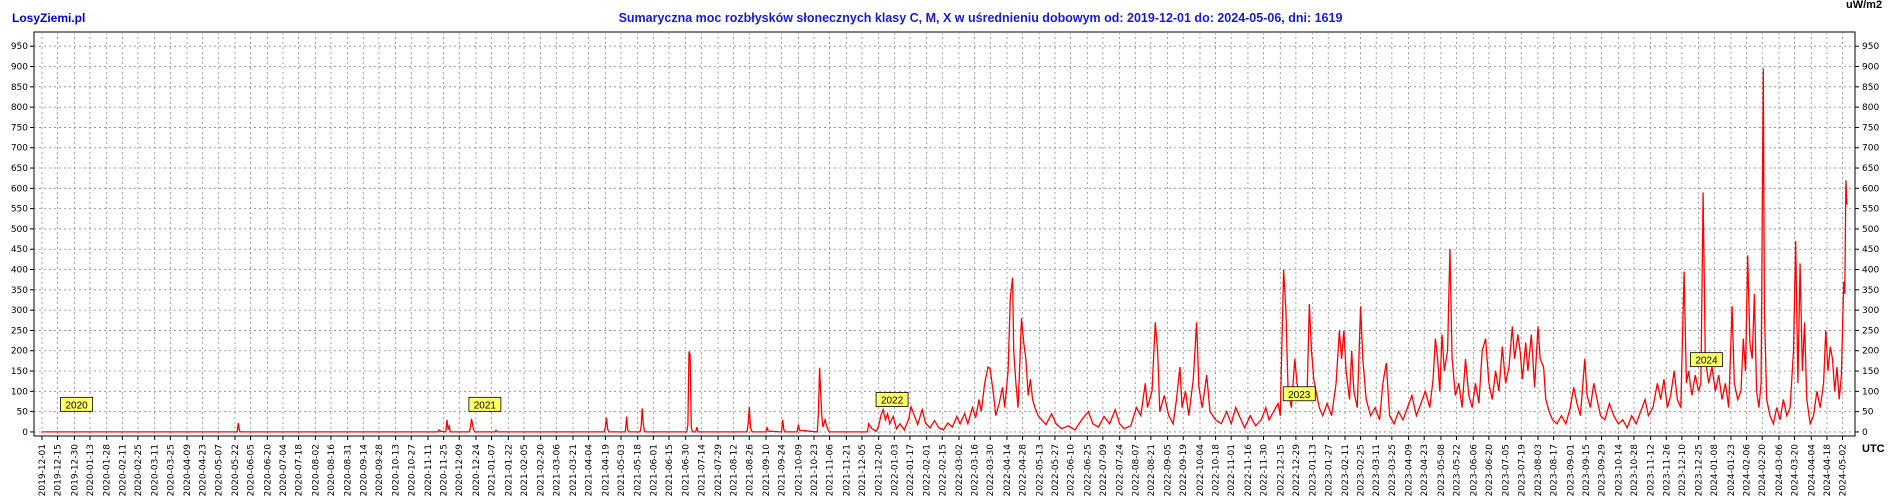  I want to click on x-tick-label: 2021-06-15, so click(670, 470).